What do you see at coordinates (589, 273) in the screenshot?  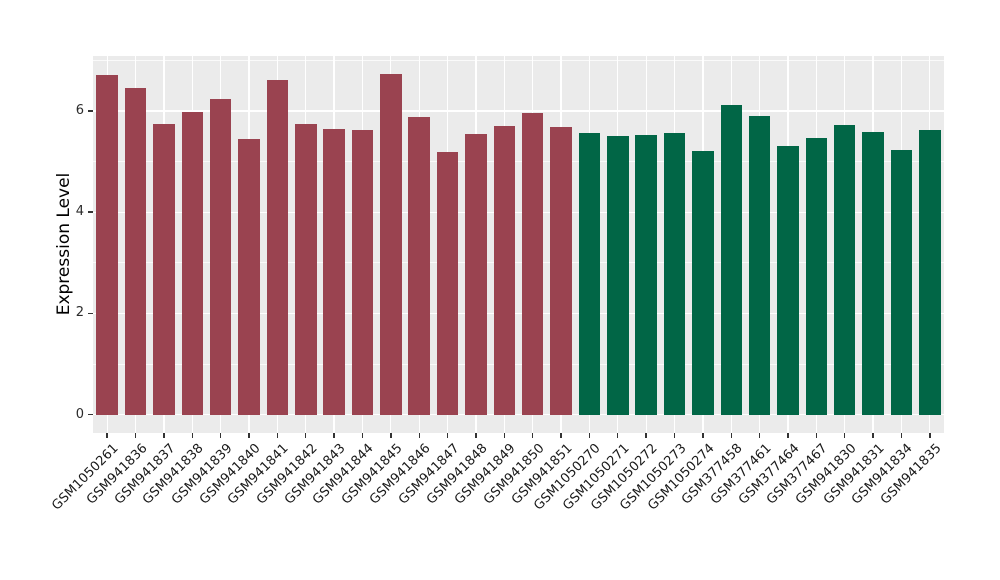 I see `bar-GSM1050270` at bounding box center [589, 273].